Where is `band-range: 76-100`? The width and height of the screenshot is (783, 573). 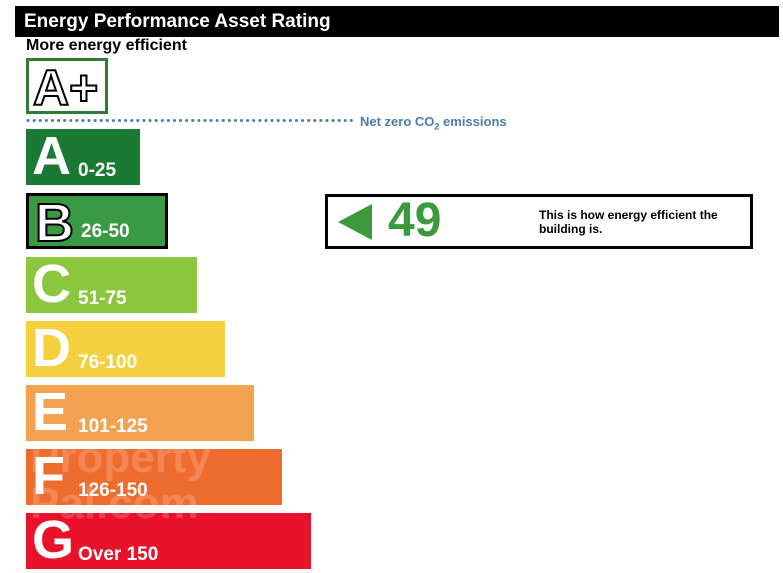 band-range: 76-100 is located at coordinates (108, 362).